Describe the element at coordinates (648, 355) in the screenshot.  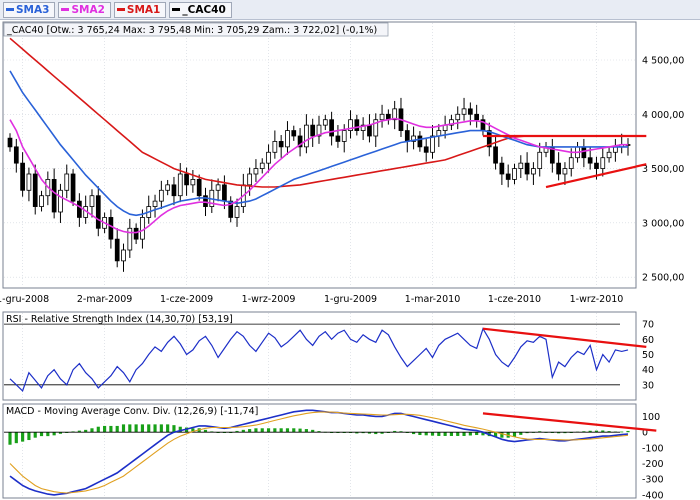
I see `rsi-y-tick-label: 50` at that location.